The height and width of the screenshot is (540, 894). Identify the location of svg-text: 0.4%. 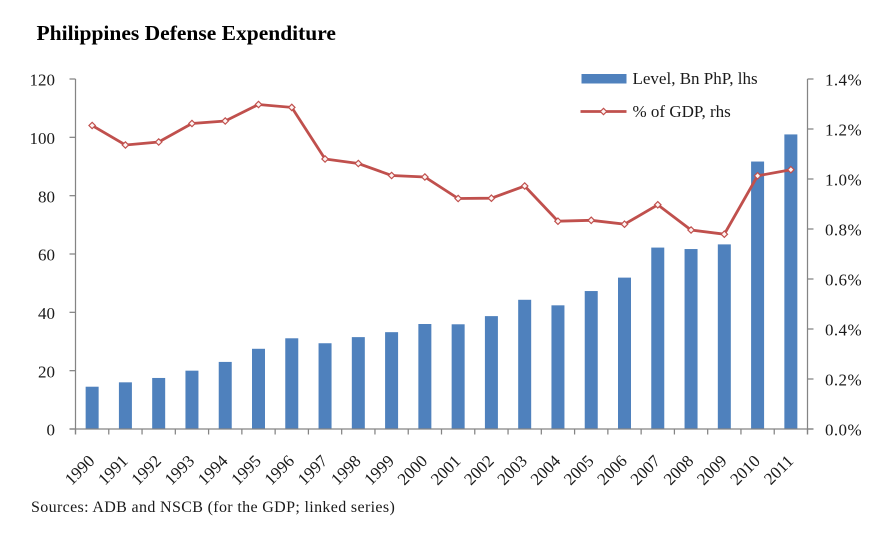
(843, 330).